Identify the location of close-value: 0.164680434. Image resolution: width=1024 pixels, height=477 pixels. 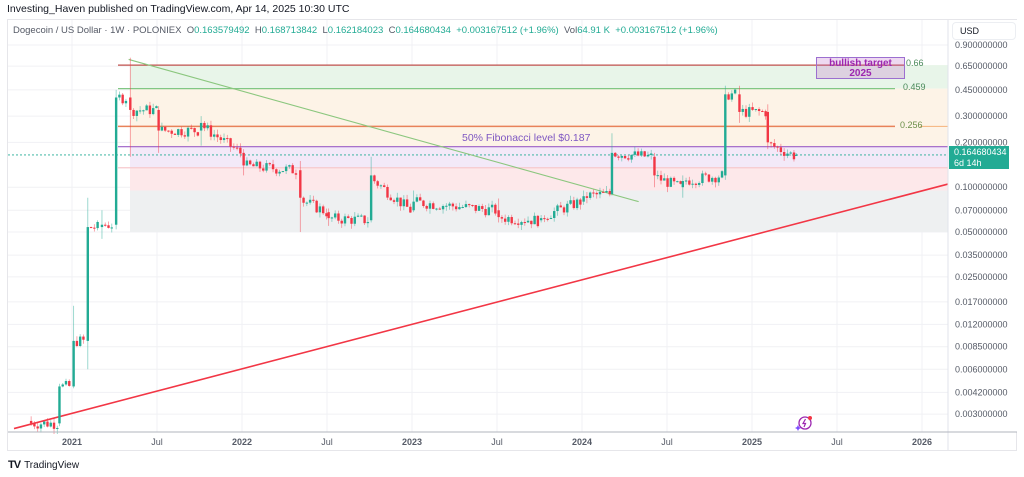
(423, 30).